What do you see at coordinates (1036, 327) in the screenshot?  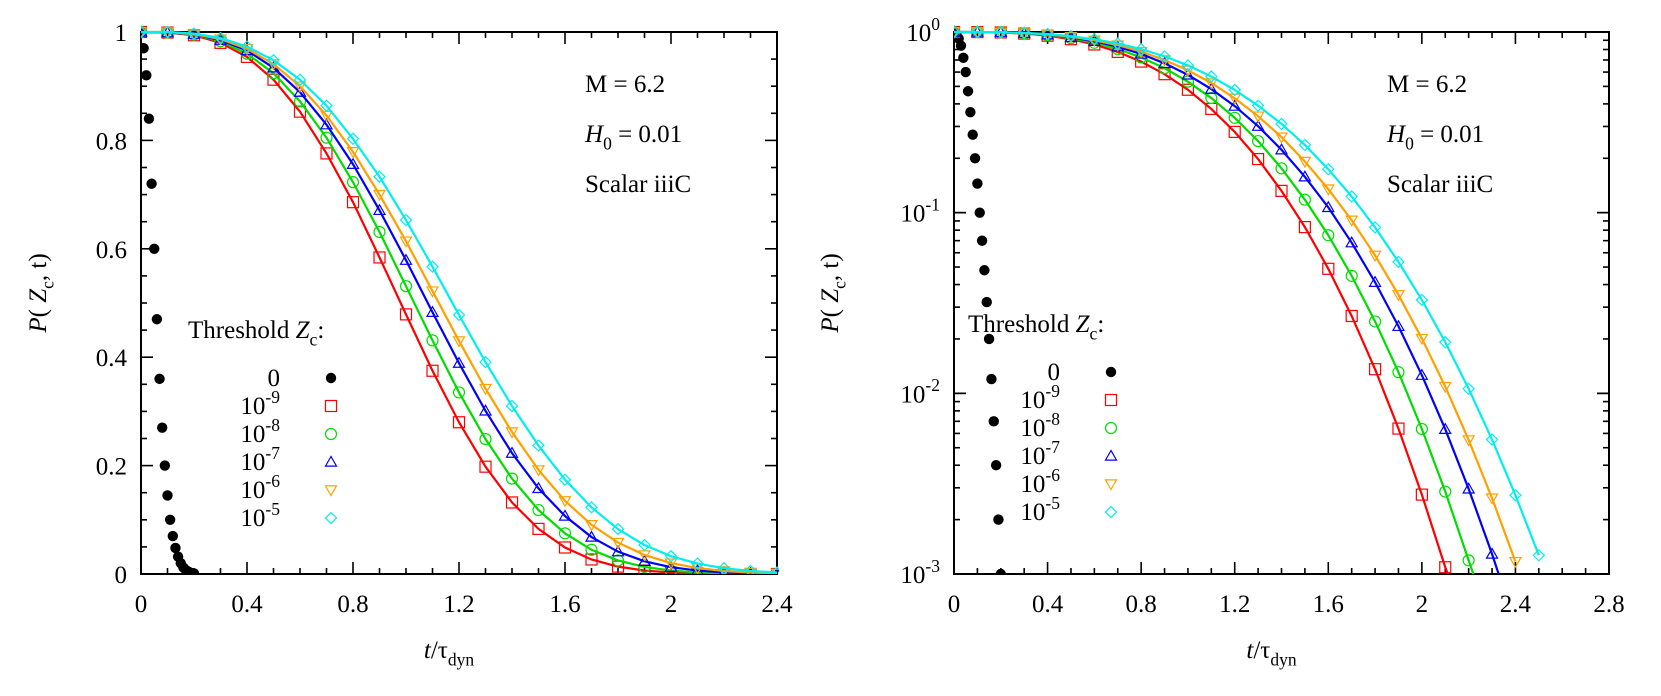 I see `legend-title: Threshold Zc:` at bounding box center [1036, 327].